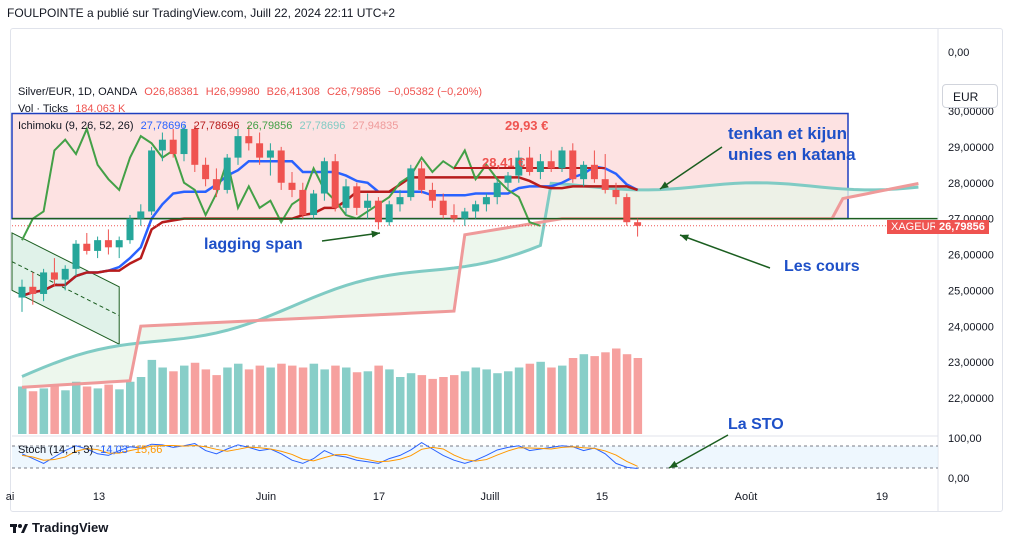 The image size is (1013, 546). What do you see at coordinates (253, 244) in the screenshot?
I see `annotation-lagging: lagging span` at bounding box center [253, 244].